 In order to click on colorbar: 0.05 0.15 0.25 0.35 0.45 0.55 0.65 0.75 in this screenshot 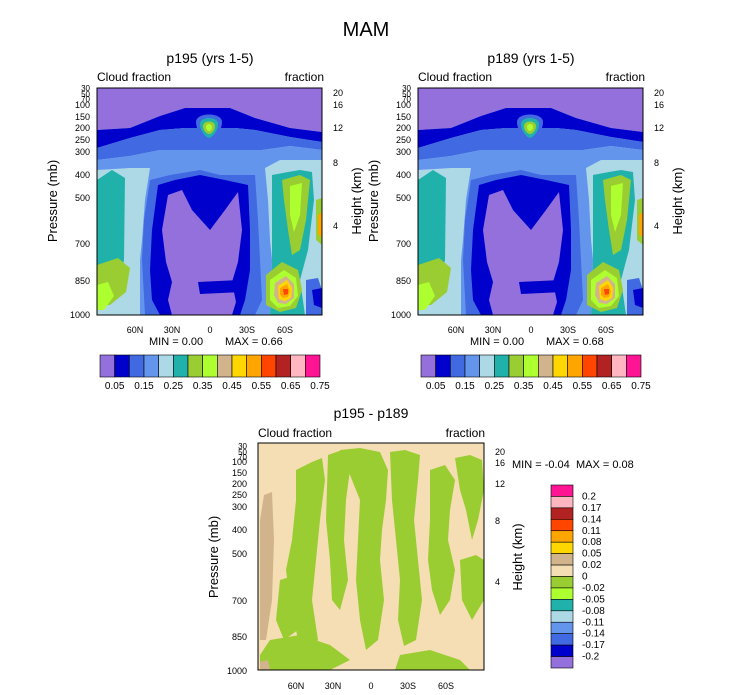, I will do `click(535, 373)`.